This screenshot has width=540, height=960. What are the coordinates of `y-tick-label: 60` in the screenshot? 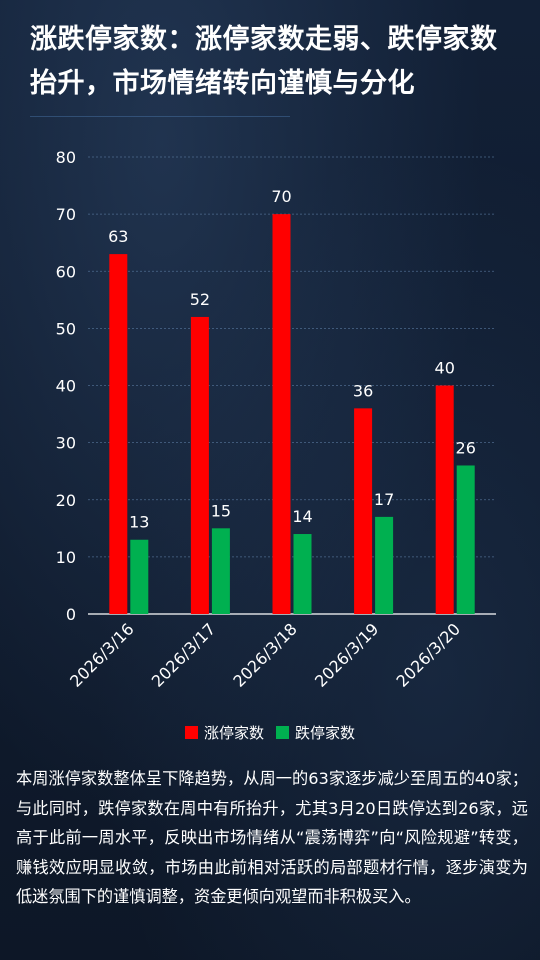 It's located at (66, 271).